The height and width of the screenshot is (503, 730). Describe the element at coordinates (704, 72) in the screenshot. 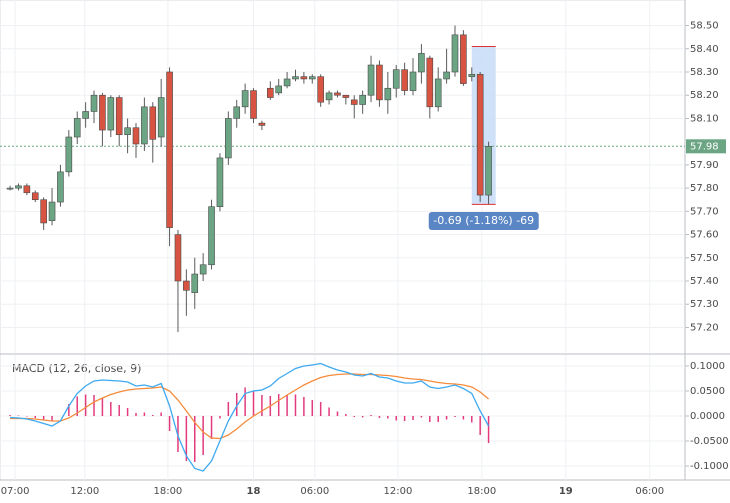

I see `y-tick-label: 58.30` at that location.